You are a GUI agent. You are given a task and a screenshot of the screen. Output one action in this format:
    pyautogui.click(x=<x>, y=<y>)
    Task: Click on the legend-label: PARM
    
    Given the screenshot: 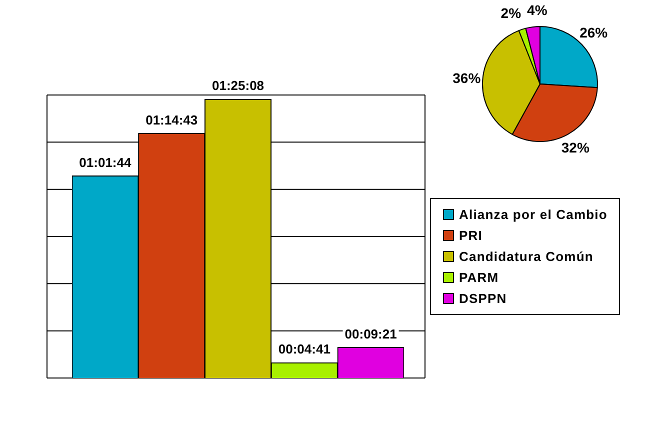 What is the action you would take?
    pyautogui.click(x=479, y=277)
    